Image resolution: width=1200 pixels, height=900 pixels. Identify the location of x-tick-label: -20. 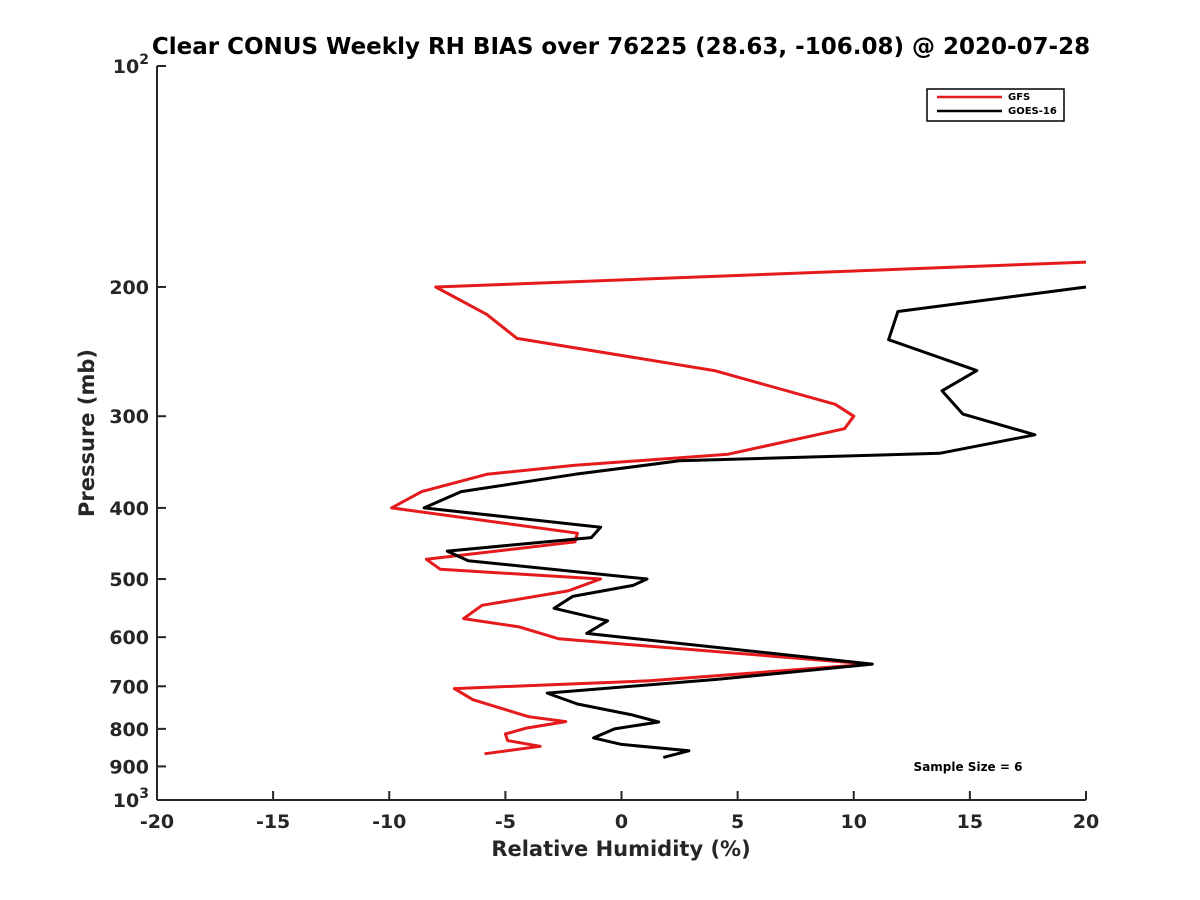
(157, 822).